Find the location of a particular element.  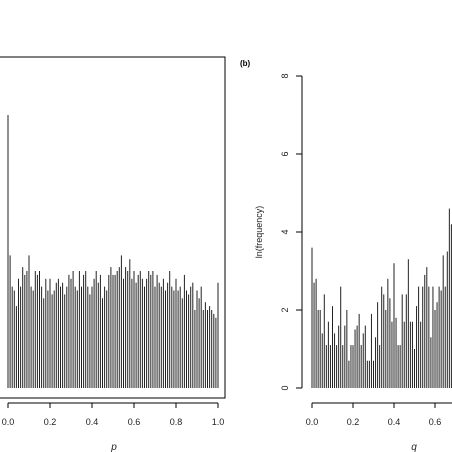

x-tick-label-q: 0.4 is located at coordinates (394, 422).